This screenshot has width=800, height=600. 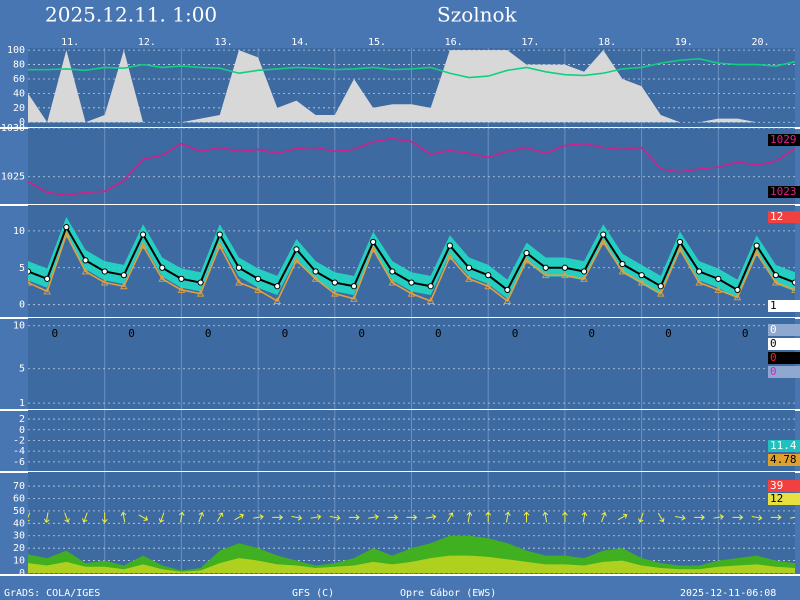 I want to click on day-label: 17., so click(x=530, y=42).